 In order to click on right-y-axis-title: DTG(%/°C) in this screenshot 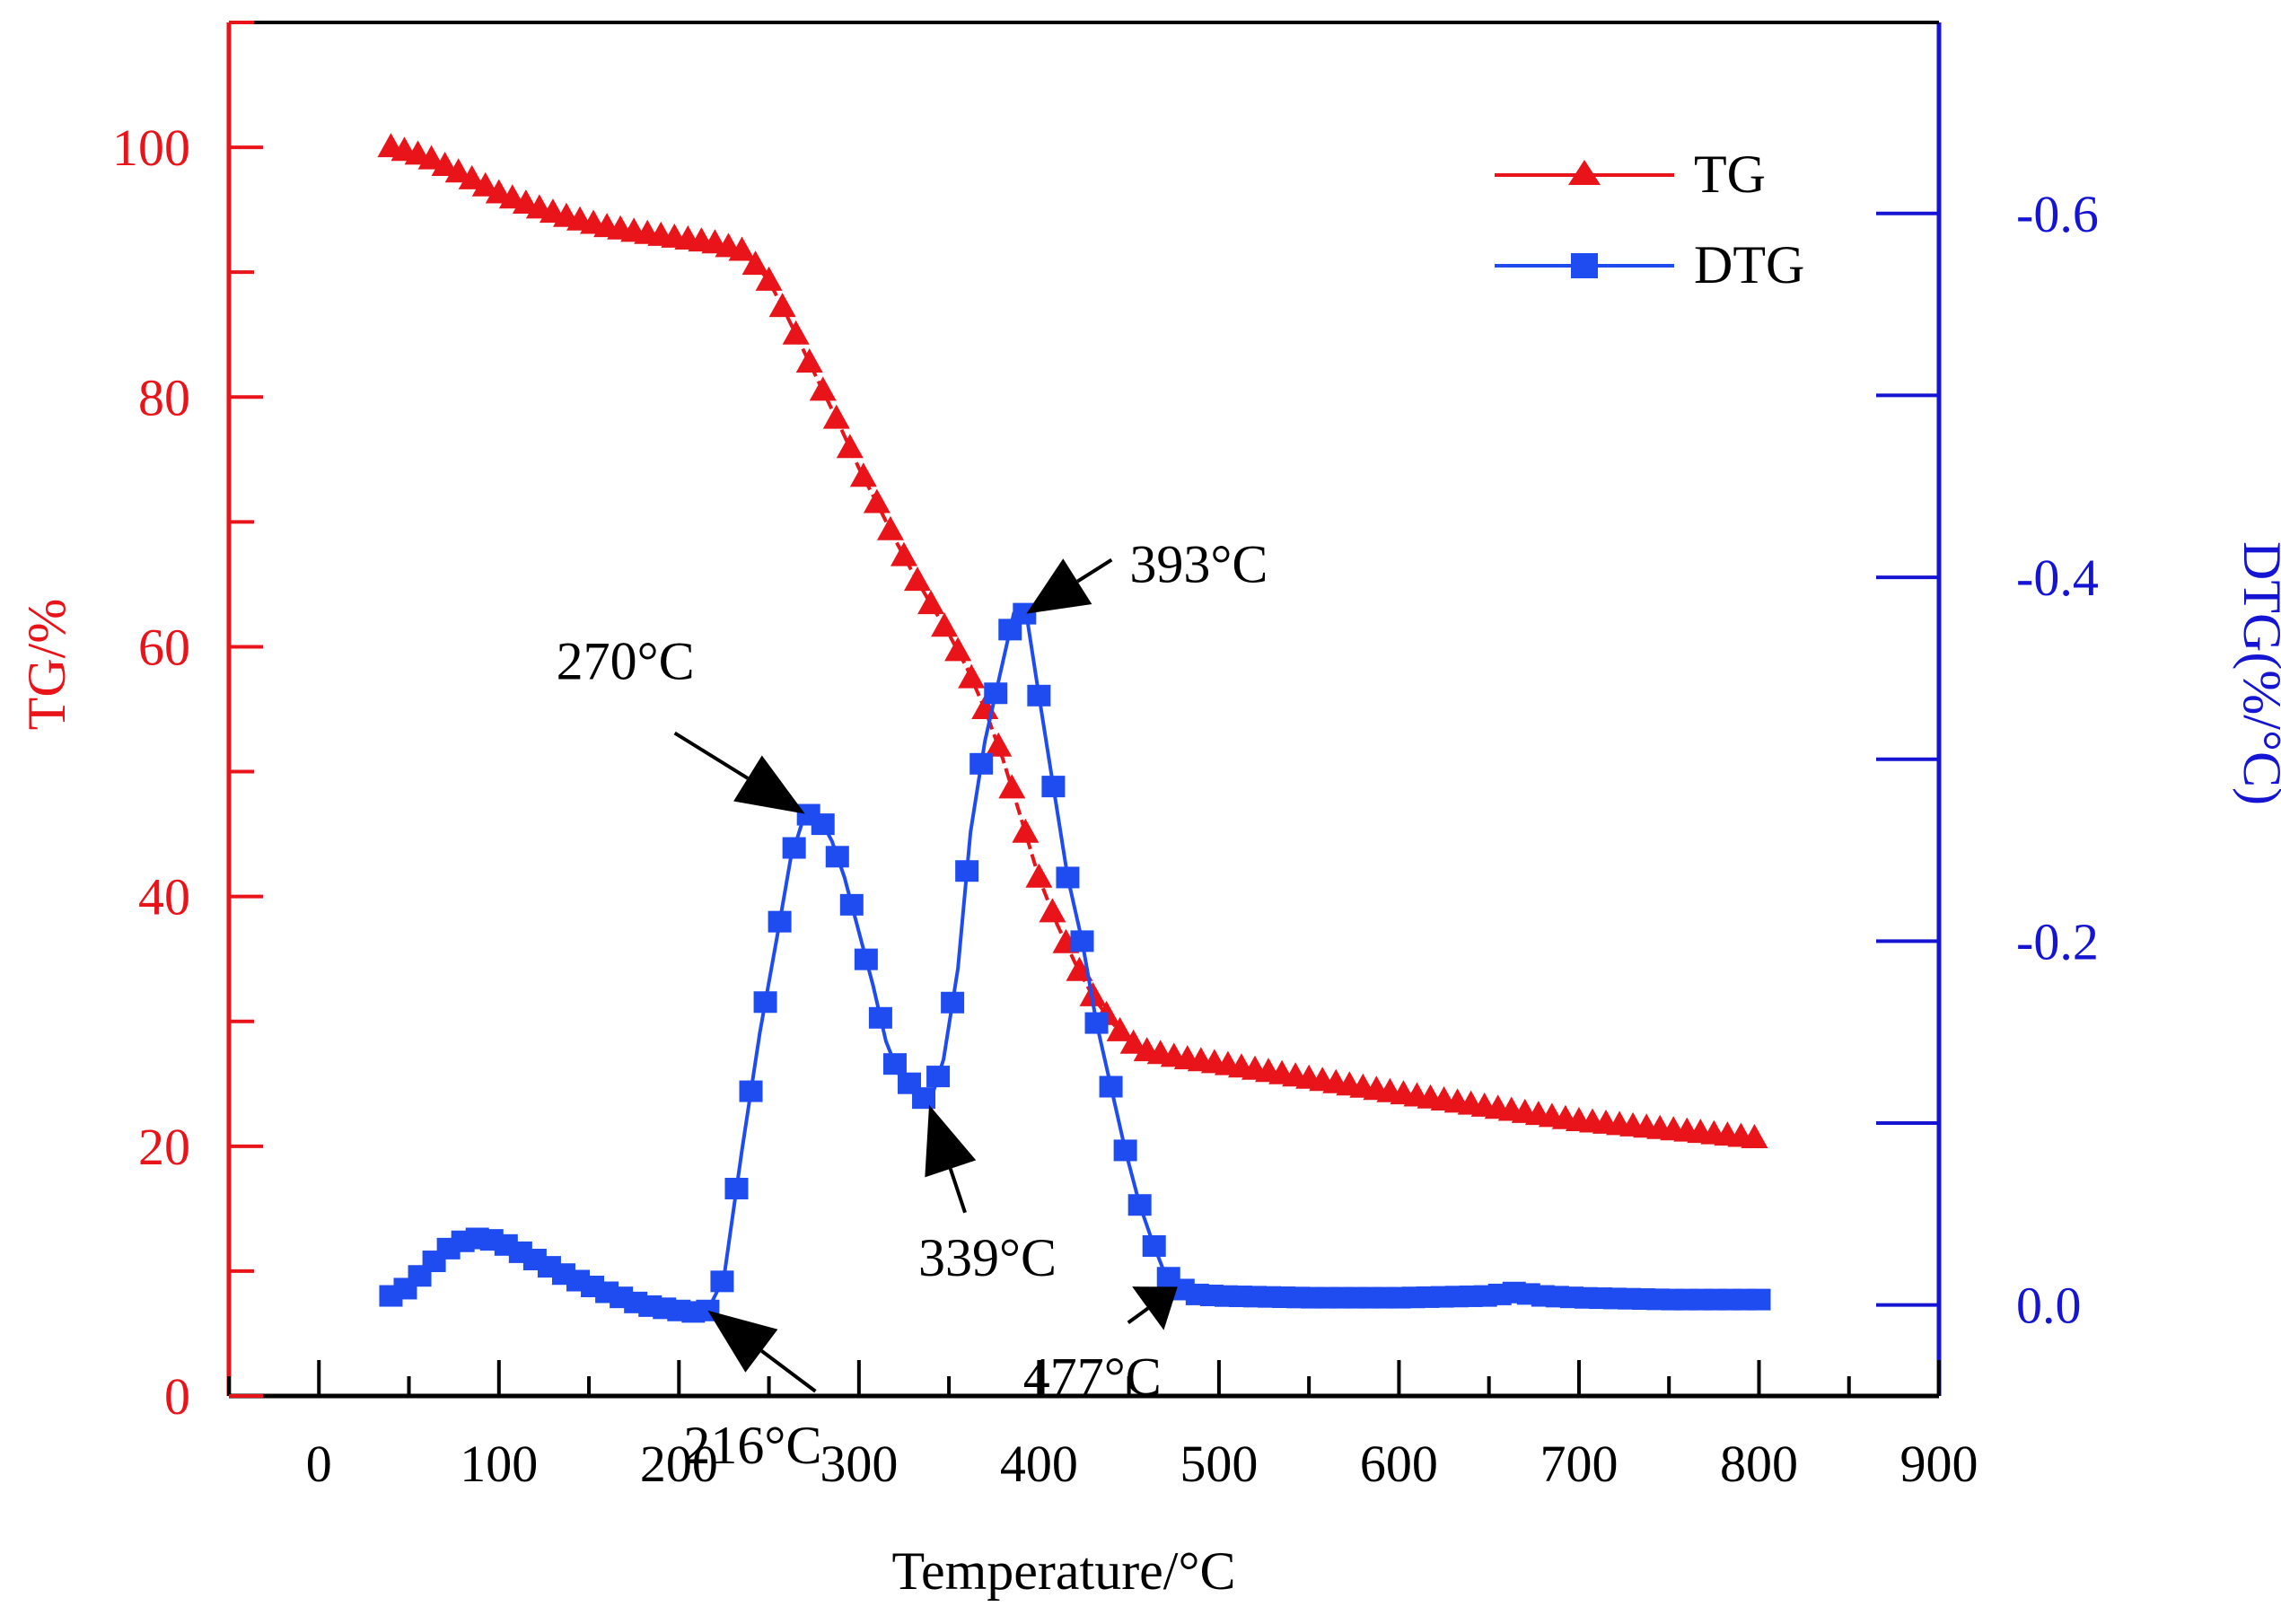, I will do `click(2257, 673)`.